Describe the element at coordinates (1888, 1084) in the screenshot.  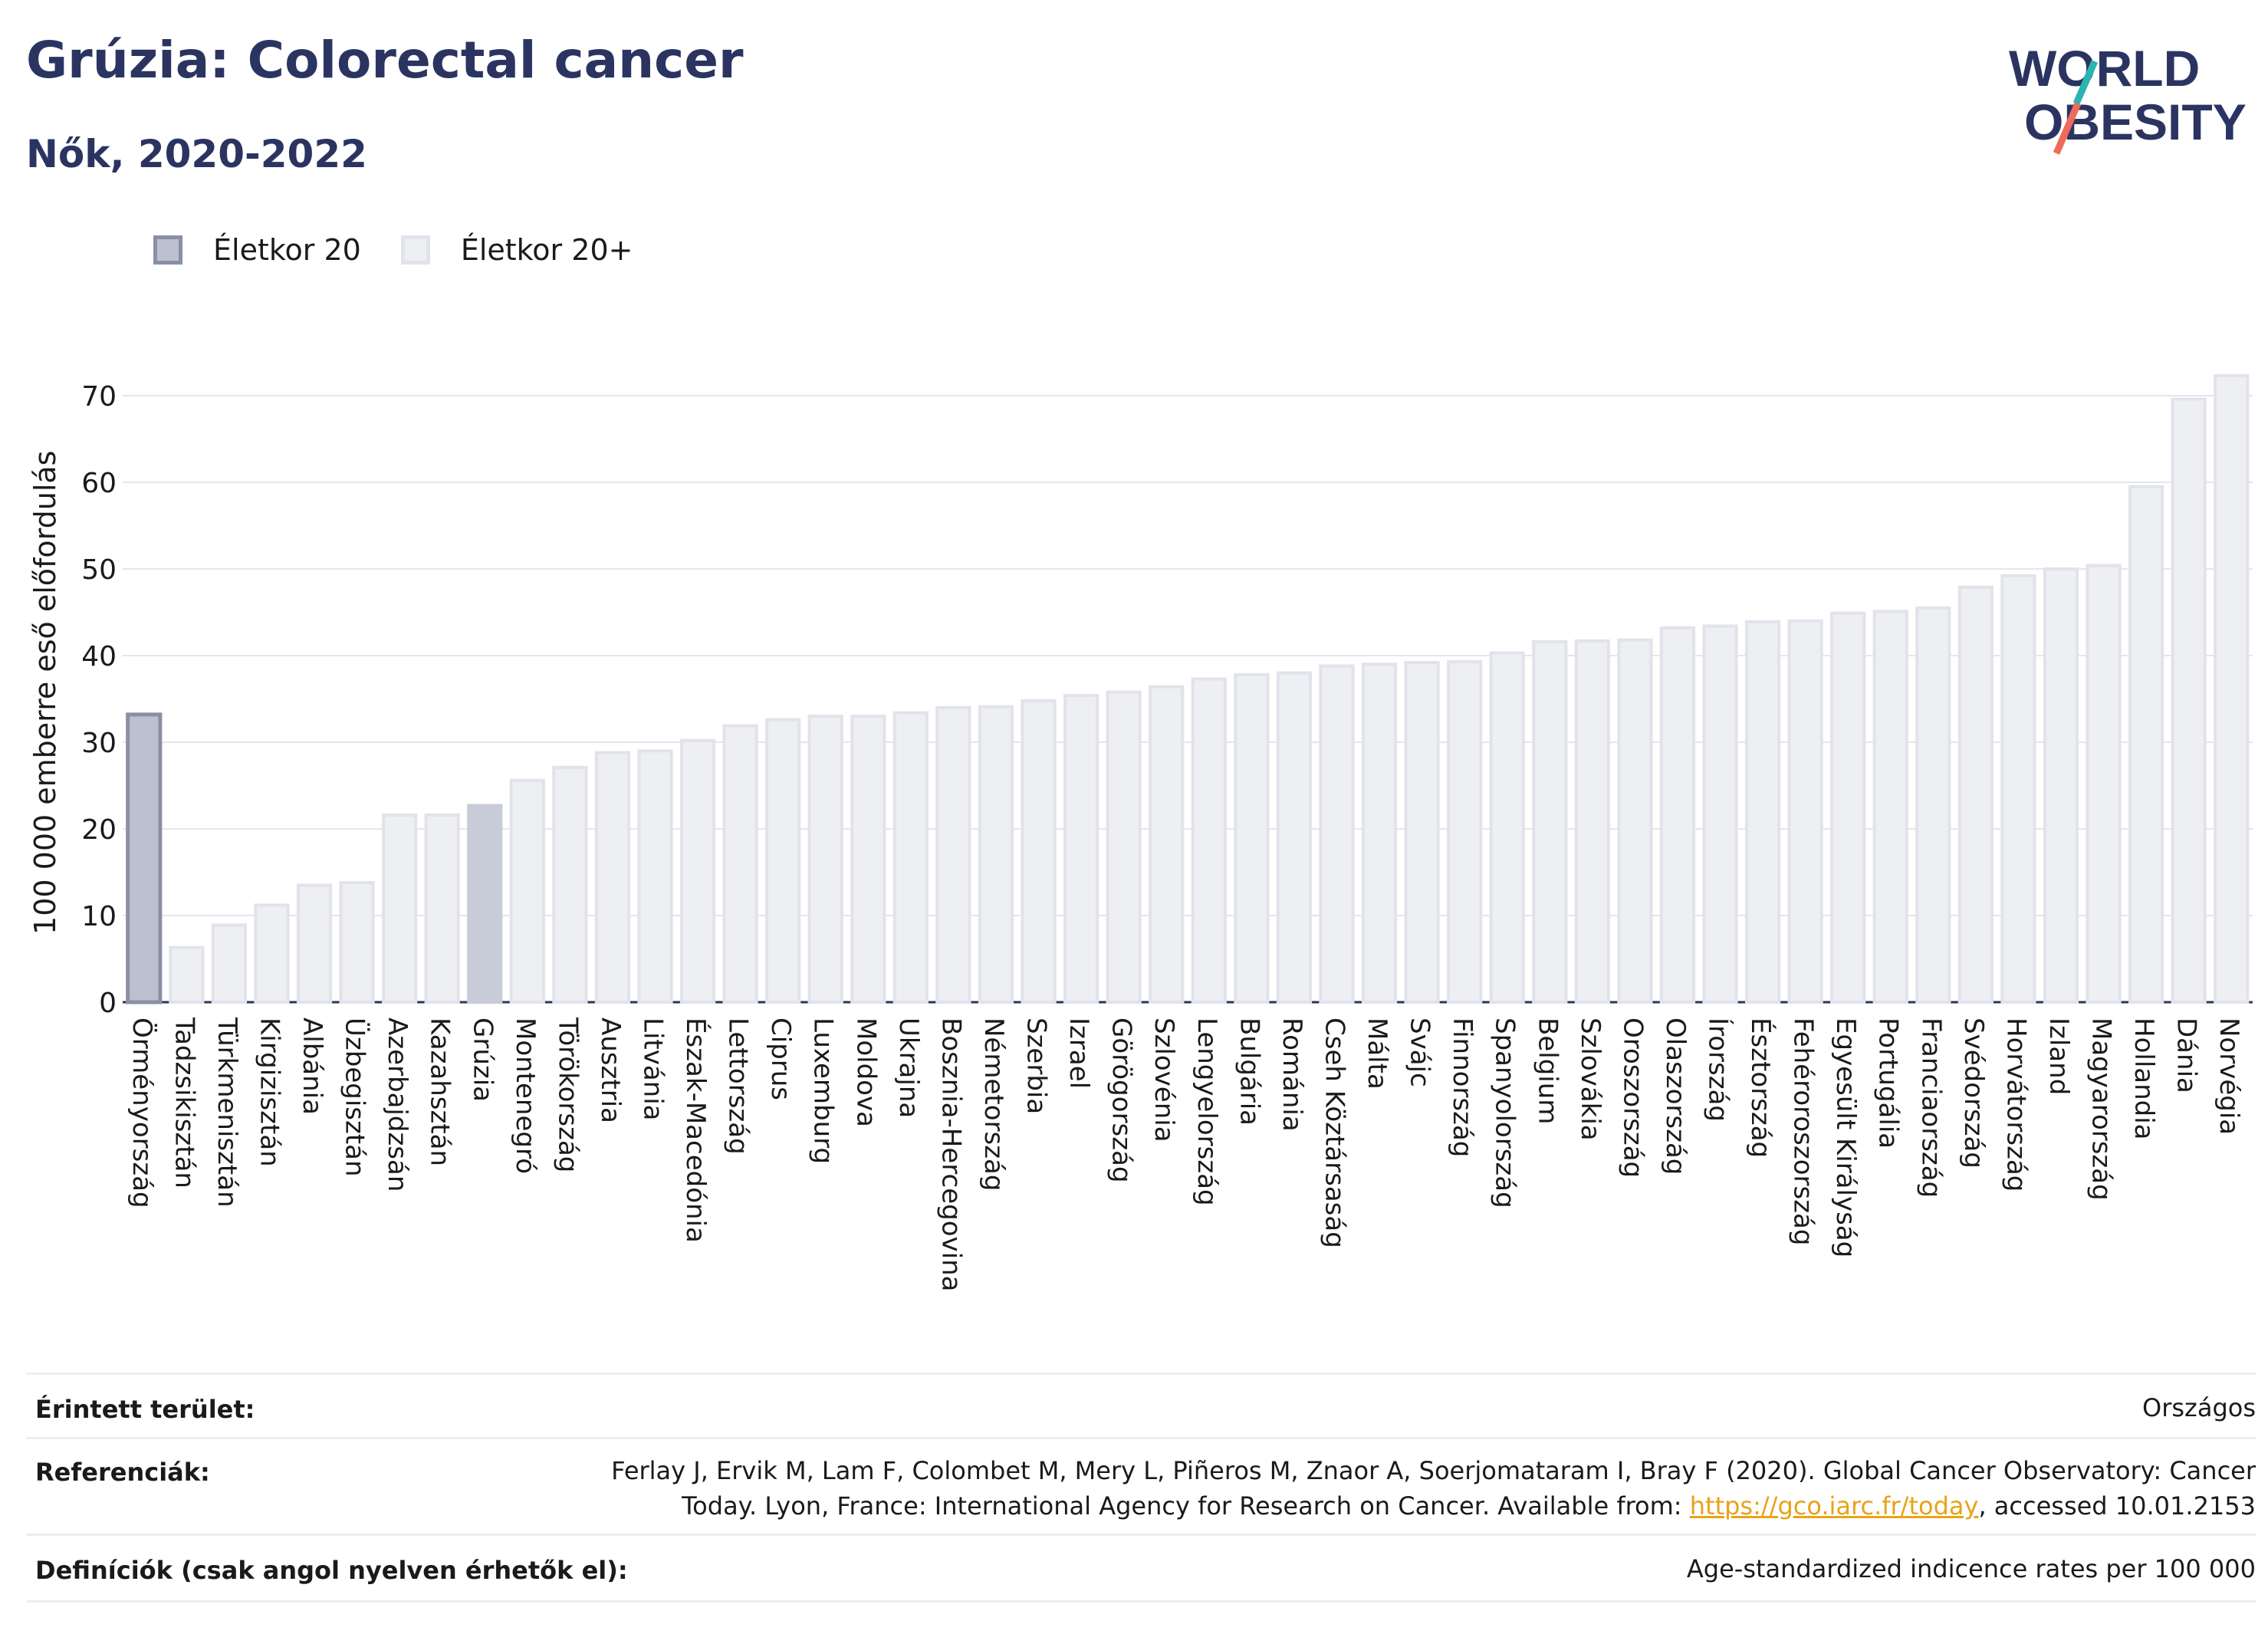
I see `x-tick-label: Portugália` at that location.